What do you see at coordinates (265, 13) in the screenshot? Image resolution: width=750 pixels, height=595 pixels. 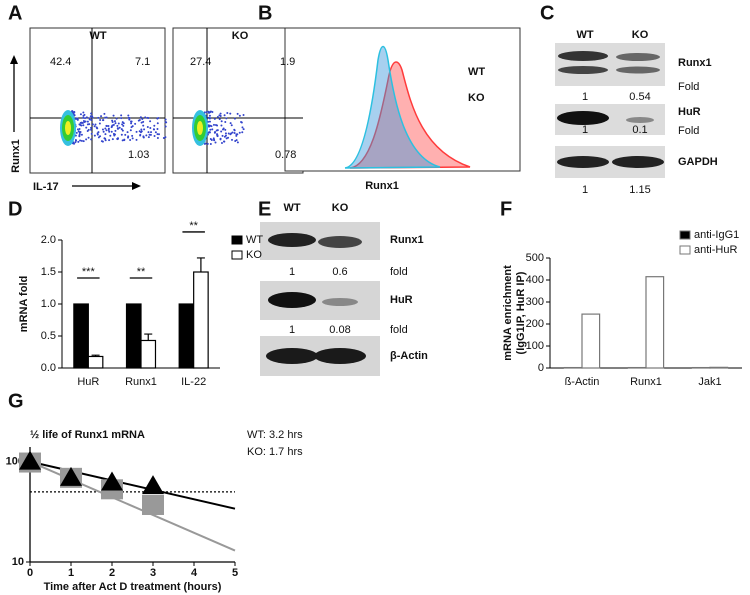 I see `panel-label: B` at bounding box center [265, 13].